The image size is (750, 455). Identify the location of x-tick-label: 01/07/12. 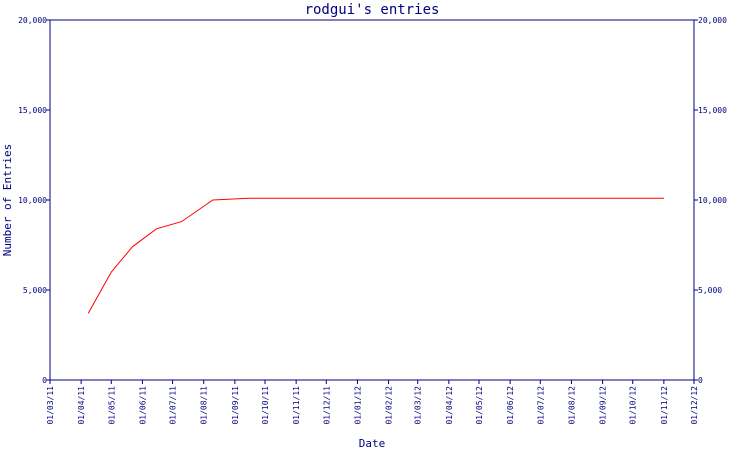
(540, 405).